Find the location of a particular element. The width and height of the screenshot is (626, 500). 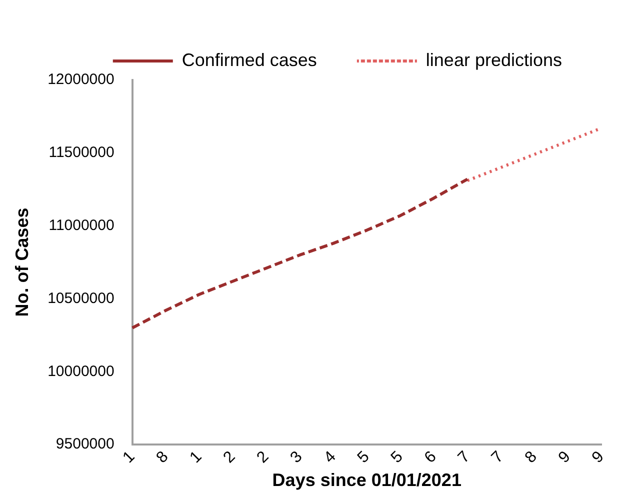

legend-label: linear predictions is located at coordinates (494, 60).